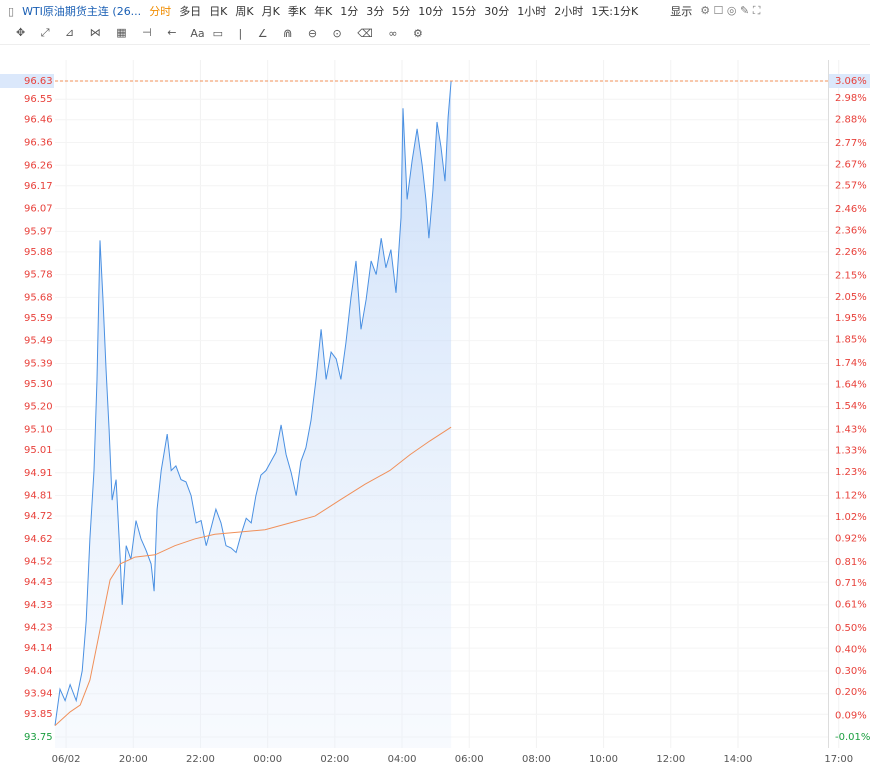 The image size is (870, 780). Describe the element at coordinates (851, 517) in the screenshot. I see `y2-tick-label: 1.02%` at that location.